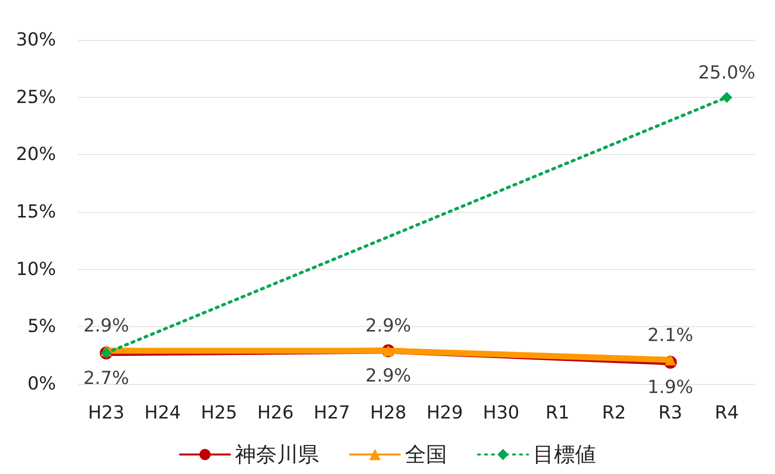  Describe the element at coordinates (36, 269) in the screenshot. I see `y-tick-label: 10%` at that location.